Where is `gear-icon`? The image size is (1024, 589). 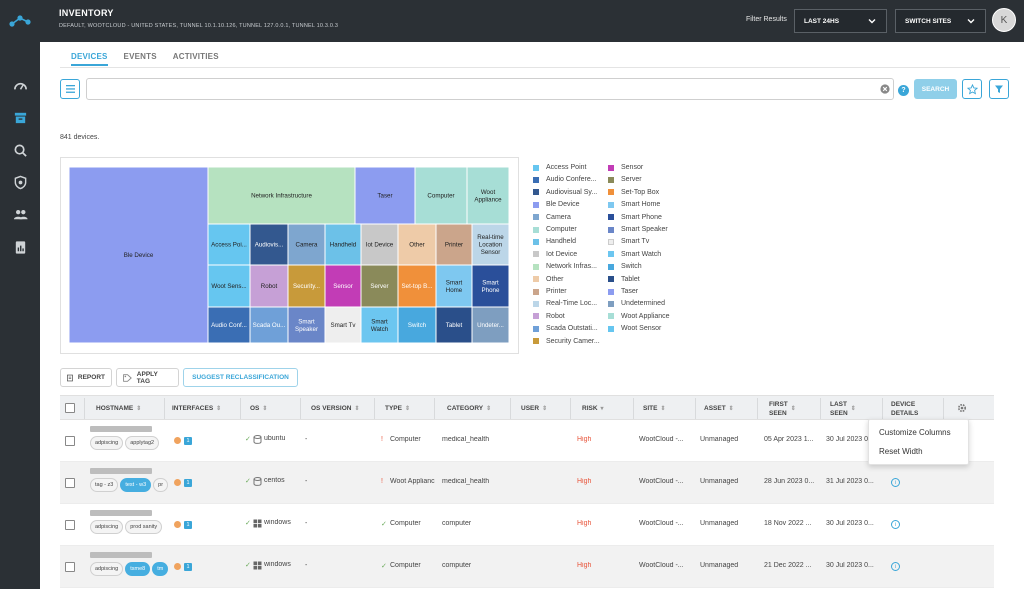
gear-icon is located at coordinates (962, 408).